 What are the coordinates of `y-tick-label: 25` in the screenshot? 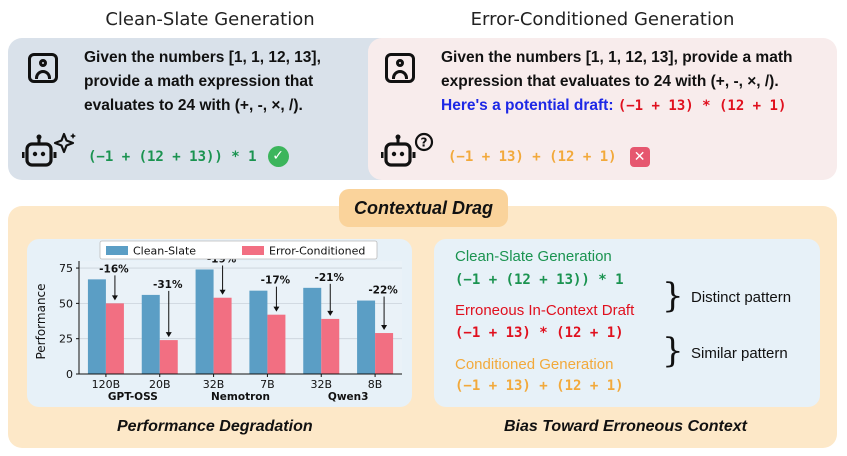 It's located at (66, 339).